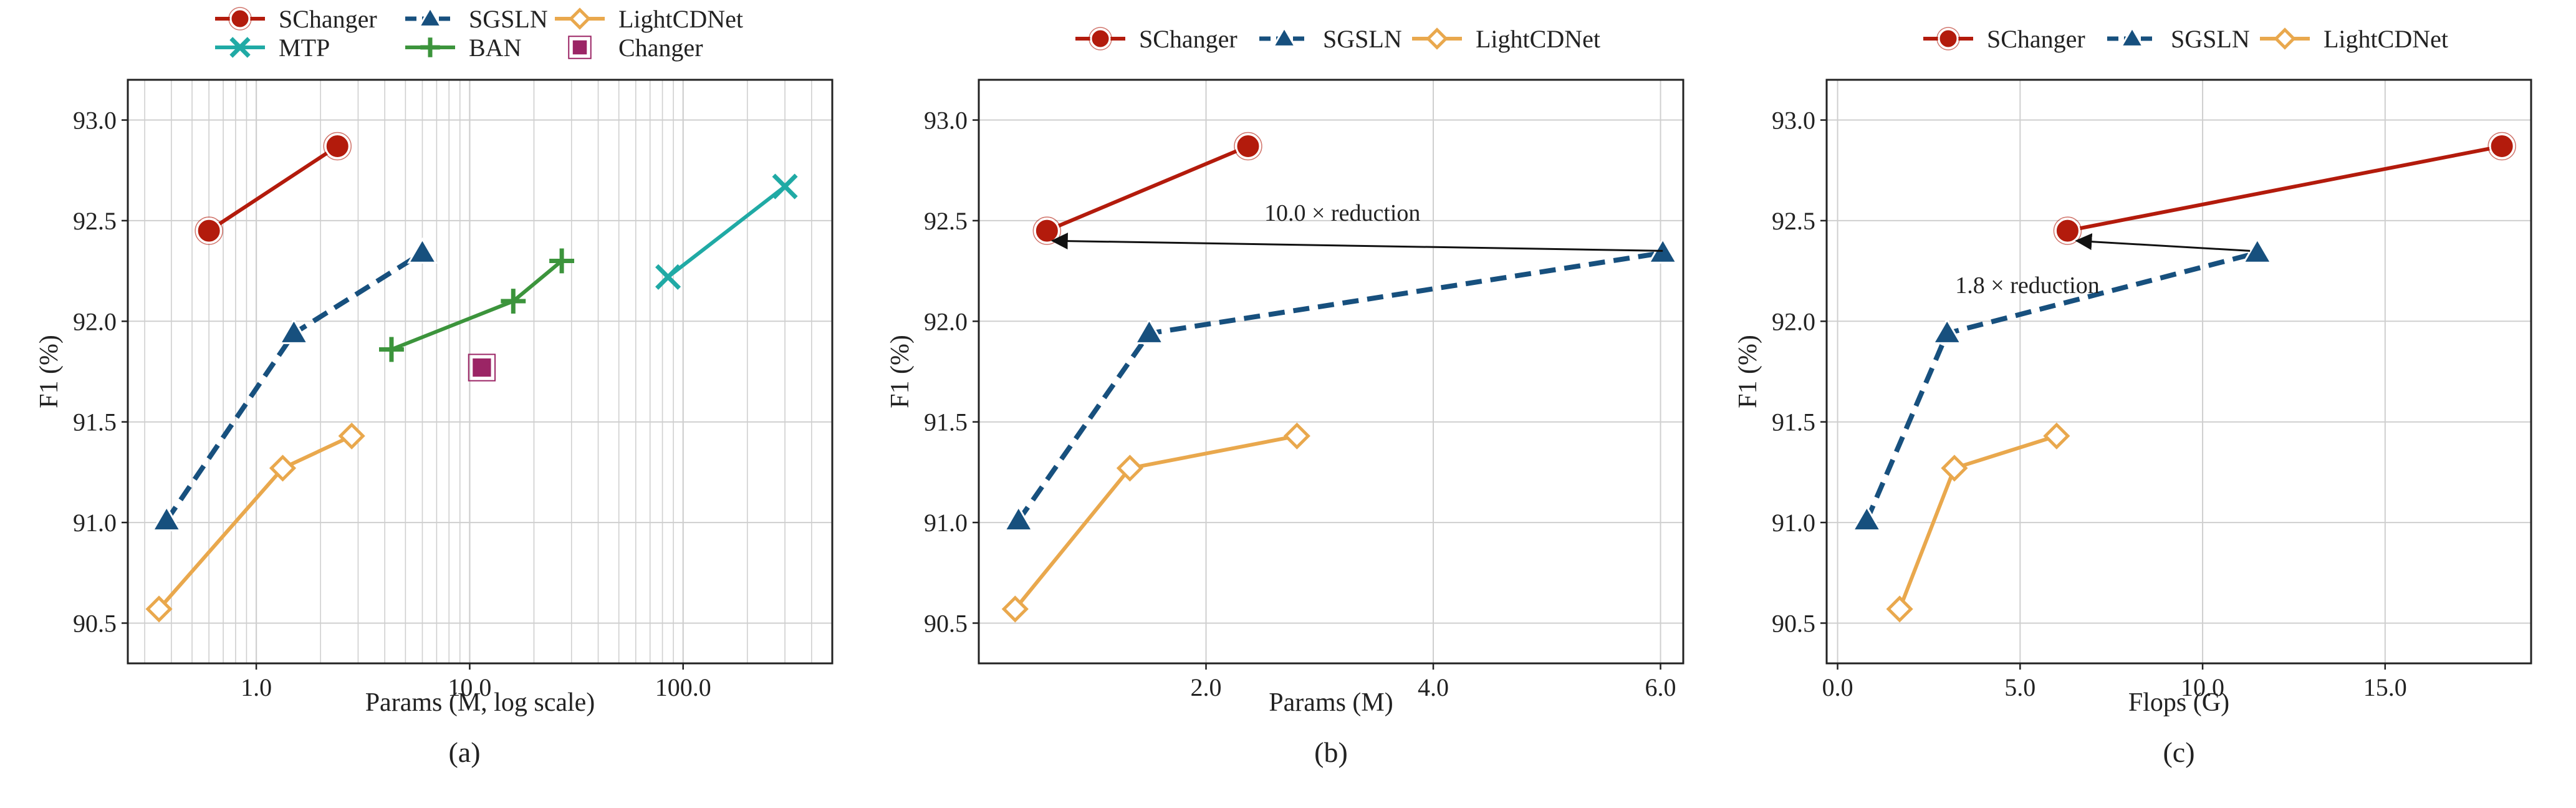 This screenshot has height=808, width=2576. Describe the element at coordinates (100, 372) in the screenshot. I see `panel-a-y-ticks: 90.5 91.0 91.5 92.0 92.5 93.0` at that location.